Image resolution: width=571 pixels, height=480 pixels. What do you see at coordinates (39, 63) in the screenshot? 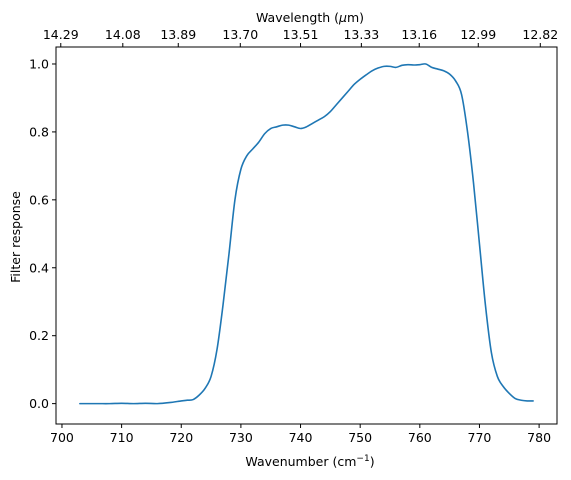
I see `y-tick-label: 1.0` at bounding box center [39, 63].